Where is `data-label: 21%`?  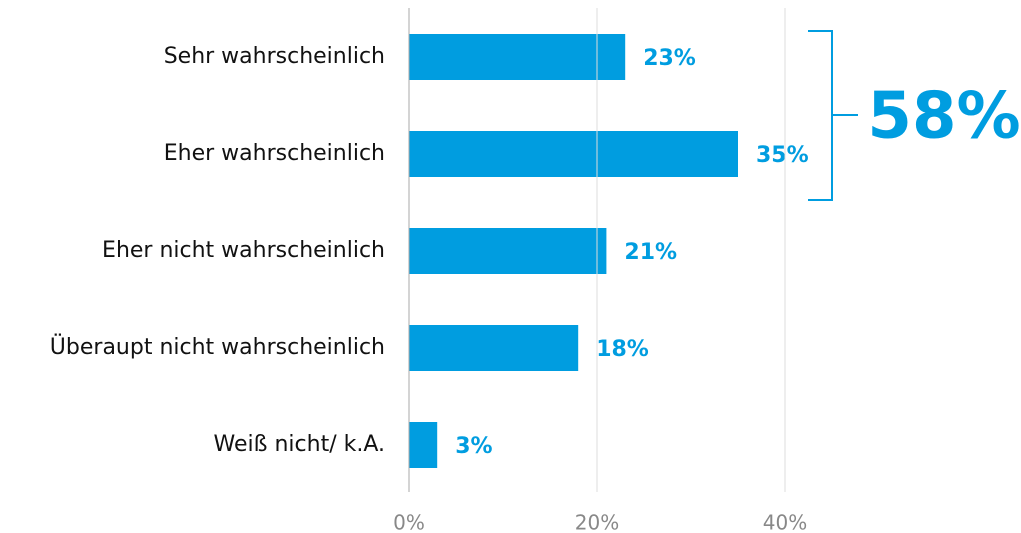 data-label: 21% is located at coordinates (650, 252).